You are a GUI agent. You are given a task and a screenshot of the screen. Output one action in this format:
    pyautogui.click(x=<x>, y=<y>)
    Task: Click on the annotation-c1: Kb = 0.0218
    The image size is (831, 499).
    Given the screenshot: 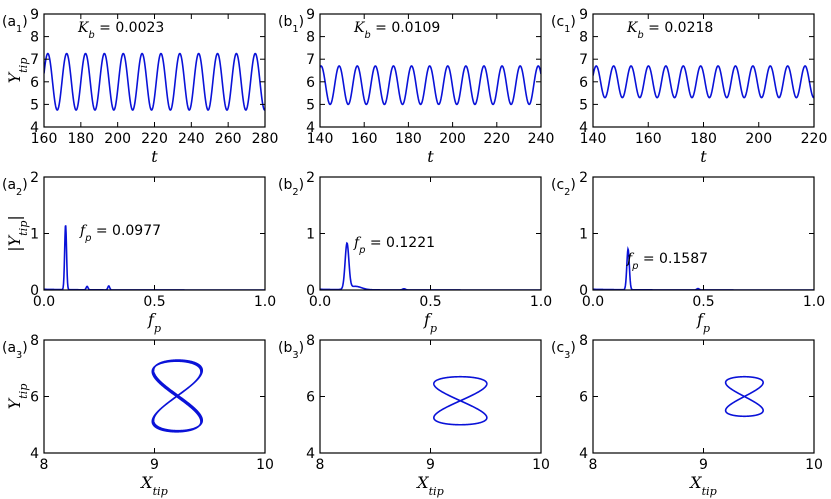 What is the action you would take?
    pyautogui.click(x=669, y=30)
    